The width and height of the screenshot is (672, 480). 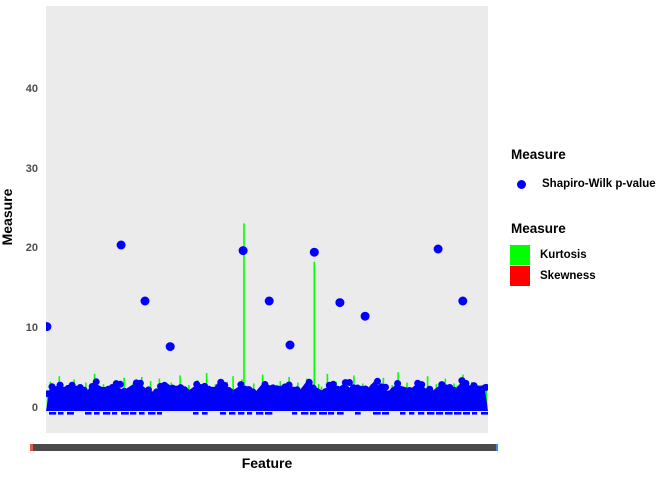 I want to click on x-band-left-accent, so click(x=31, y=447).